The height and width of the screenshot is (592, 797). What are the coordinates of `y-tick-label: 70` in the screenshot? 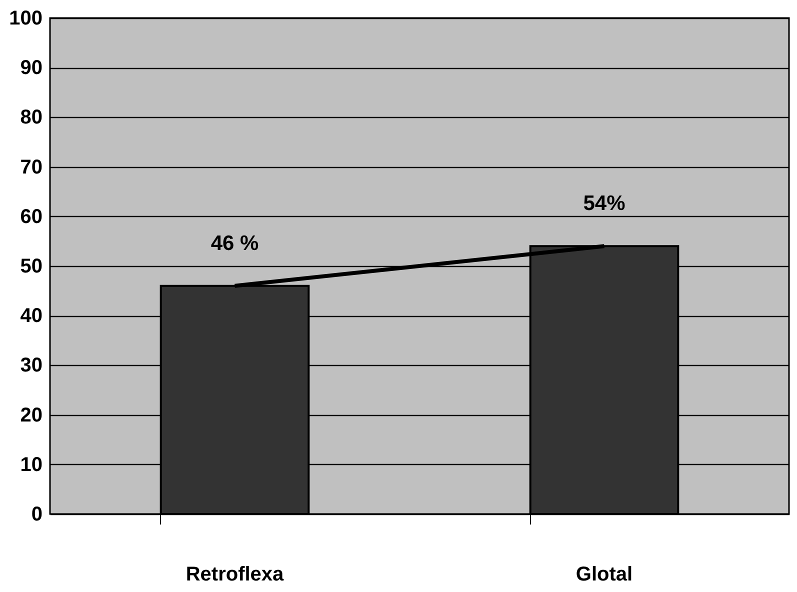 It's located at (31, 167).